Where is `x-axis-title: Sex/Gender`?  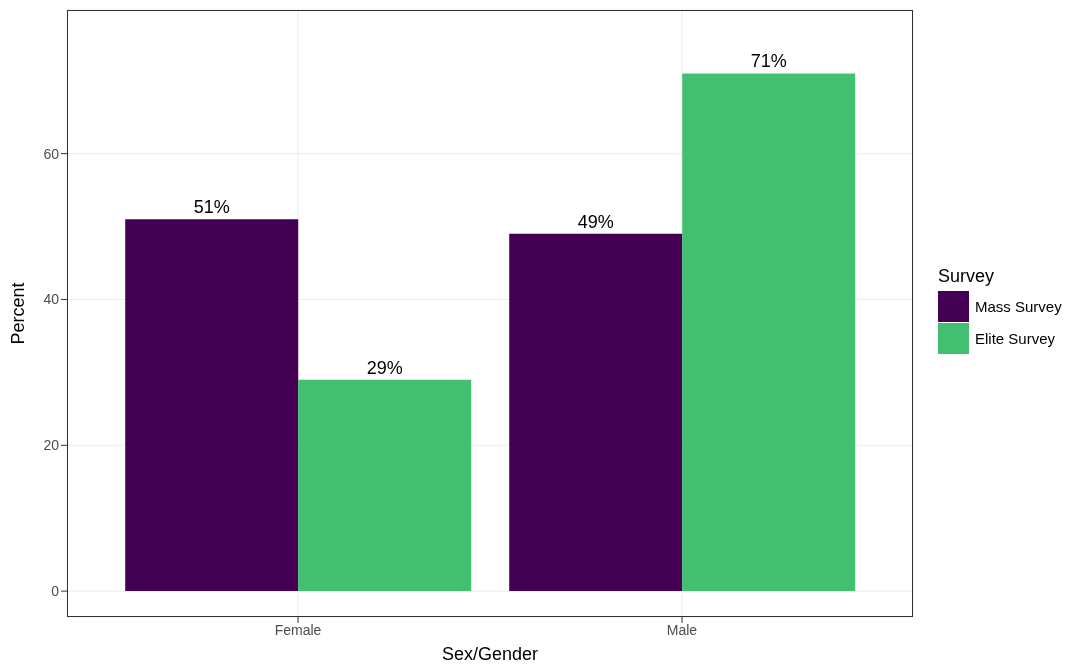 x-axis-title: Sex/Gender is located at coordinates (490, 654).